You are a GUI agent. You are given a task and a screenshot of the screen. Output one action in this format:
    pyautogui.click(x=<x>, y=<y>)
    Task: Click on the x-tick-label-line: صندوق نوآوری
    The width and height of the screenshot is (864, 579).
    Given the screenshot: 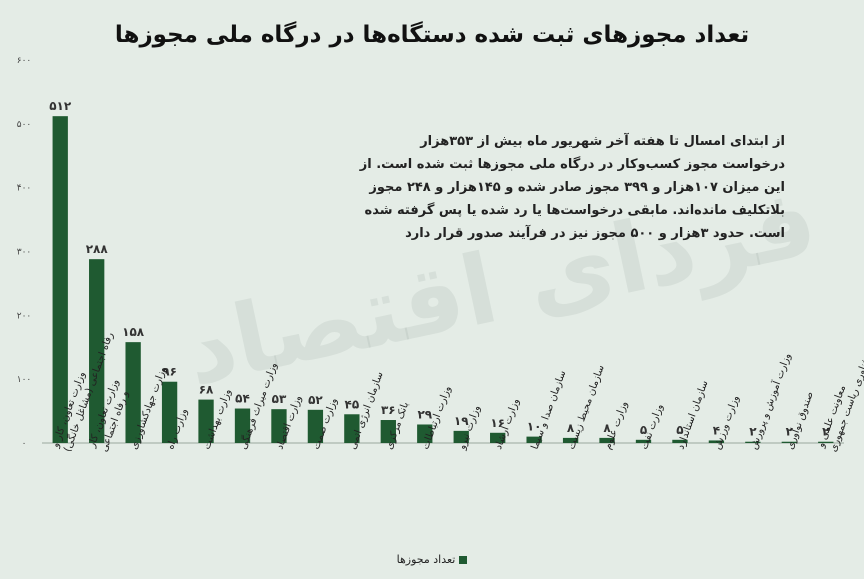 What is the action you would take?
    pyautogui.click(x=799, y=420)
    